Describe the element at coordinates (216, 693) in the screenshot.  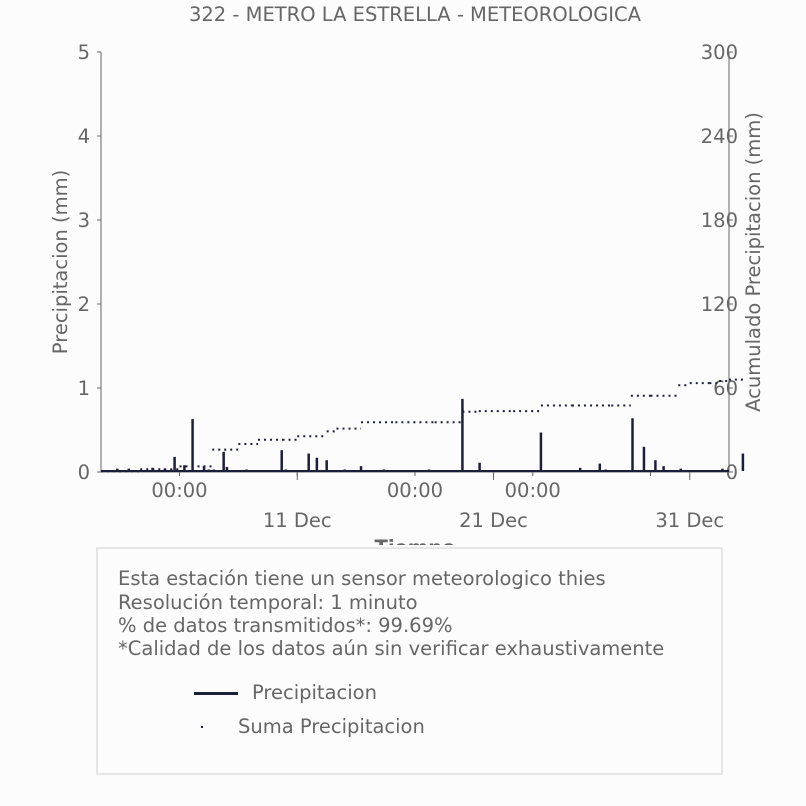
I see `legend-line-swatch` at that location.